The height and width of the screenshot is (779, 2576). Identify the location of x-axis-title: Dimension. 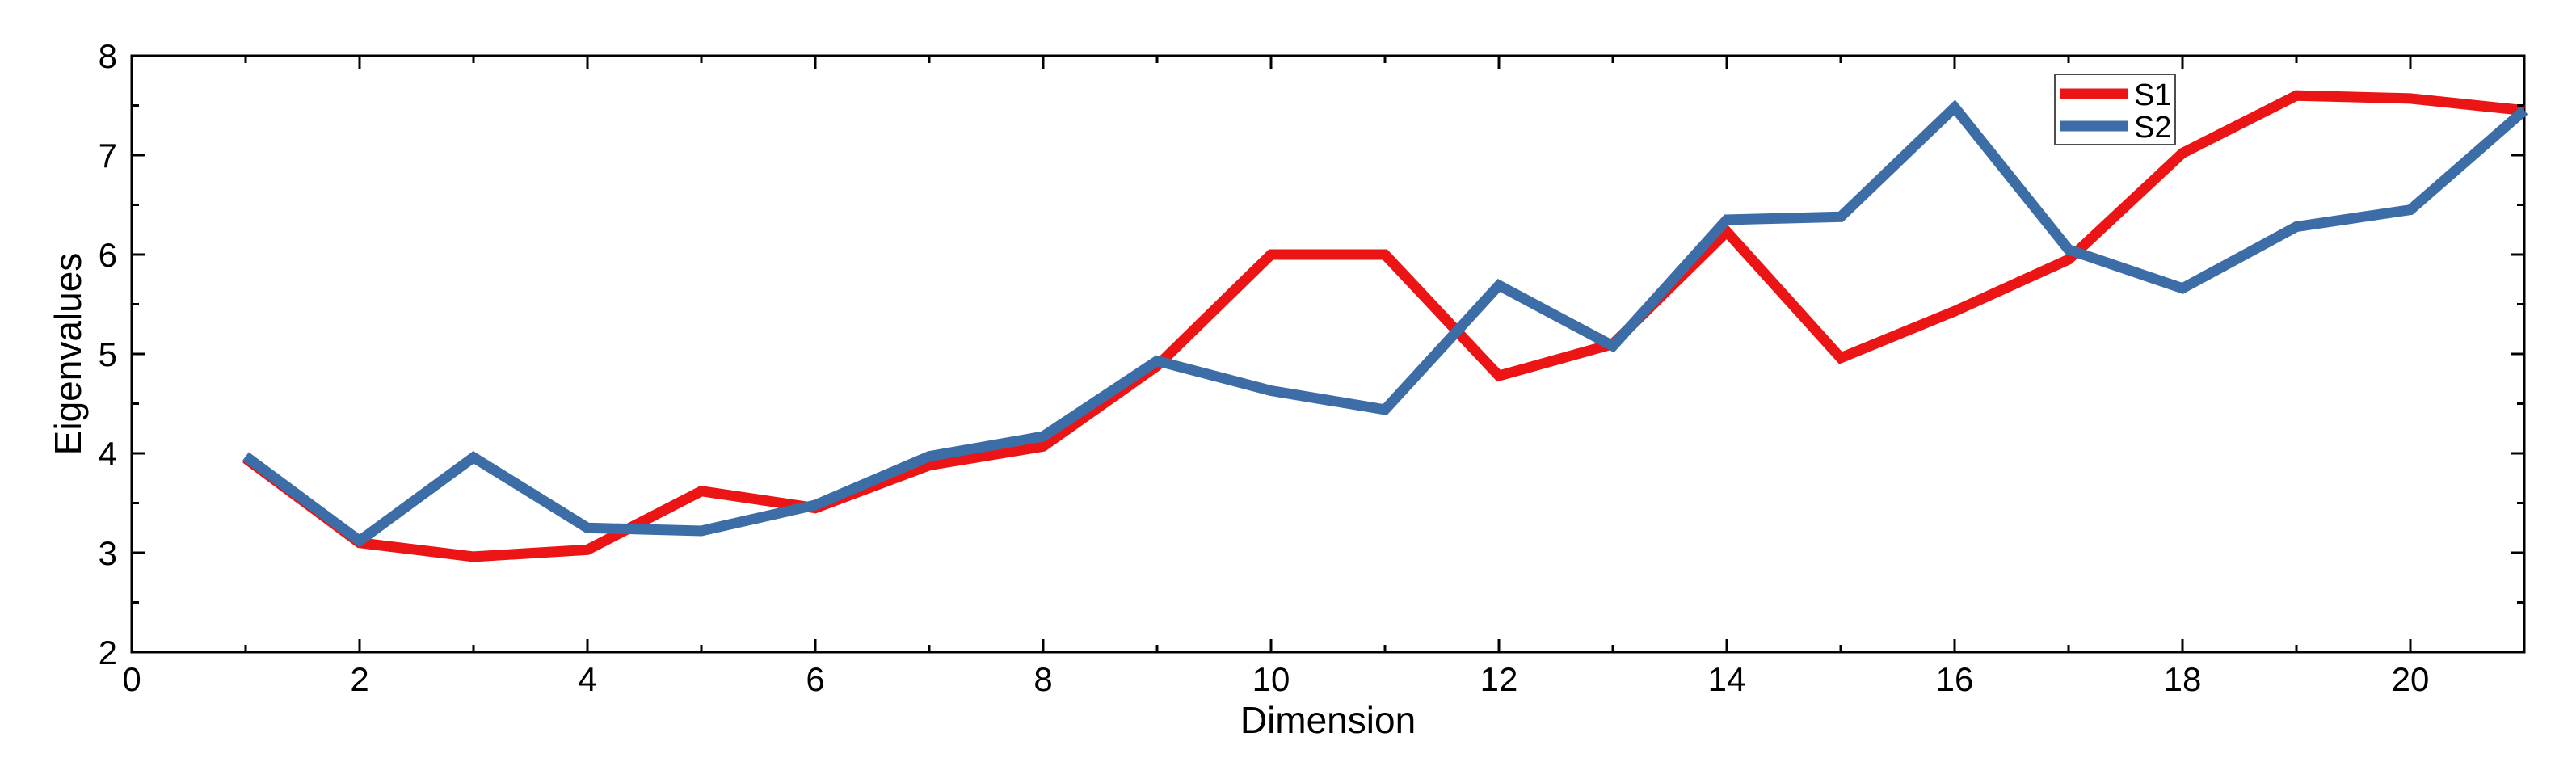
(1328, 720).